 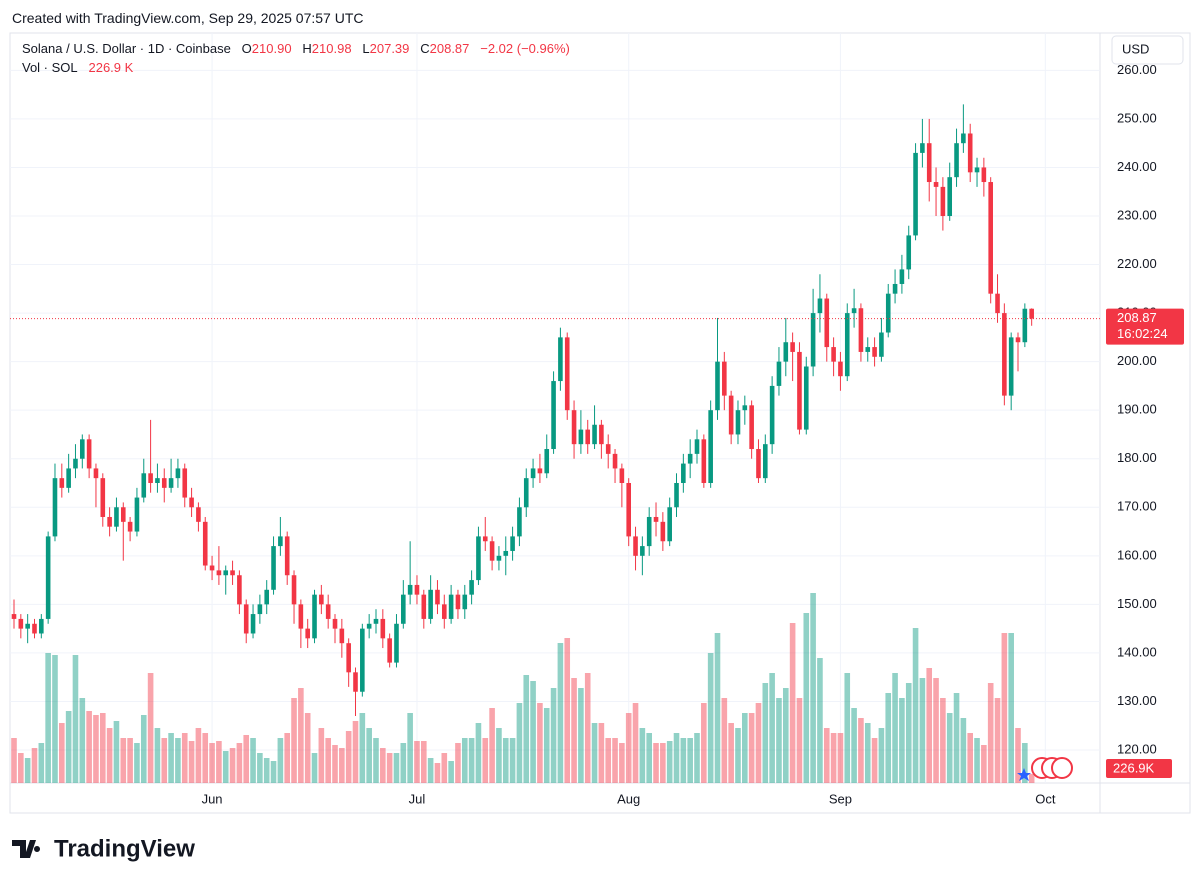 I want to click on vol-title: Vol · SOL, so click(x=50, y=67).